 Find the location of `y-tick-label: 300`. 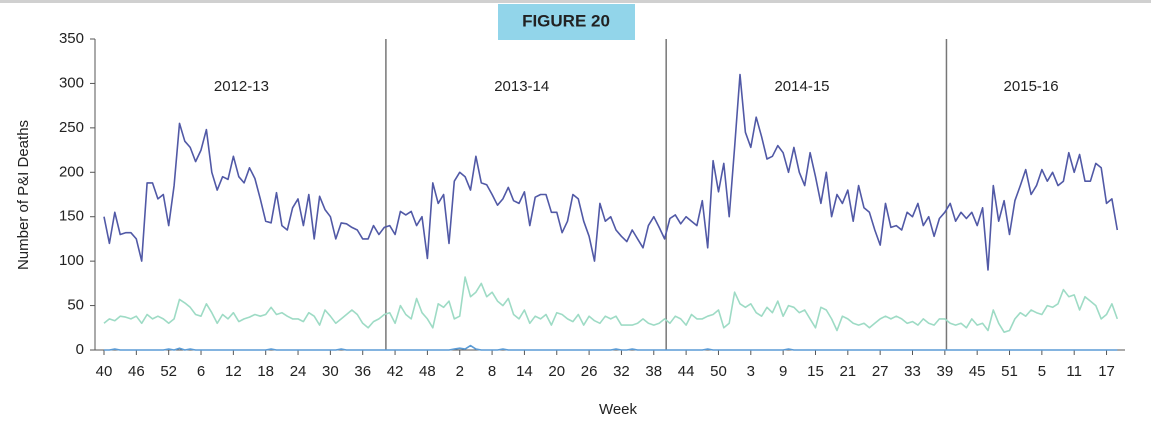

y-tick-label: 300 is located at coordinates (71, 82).